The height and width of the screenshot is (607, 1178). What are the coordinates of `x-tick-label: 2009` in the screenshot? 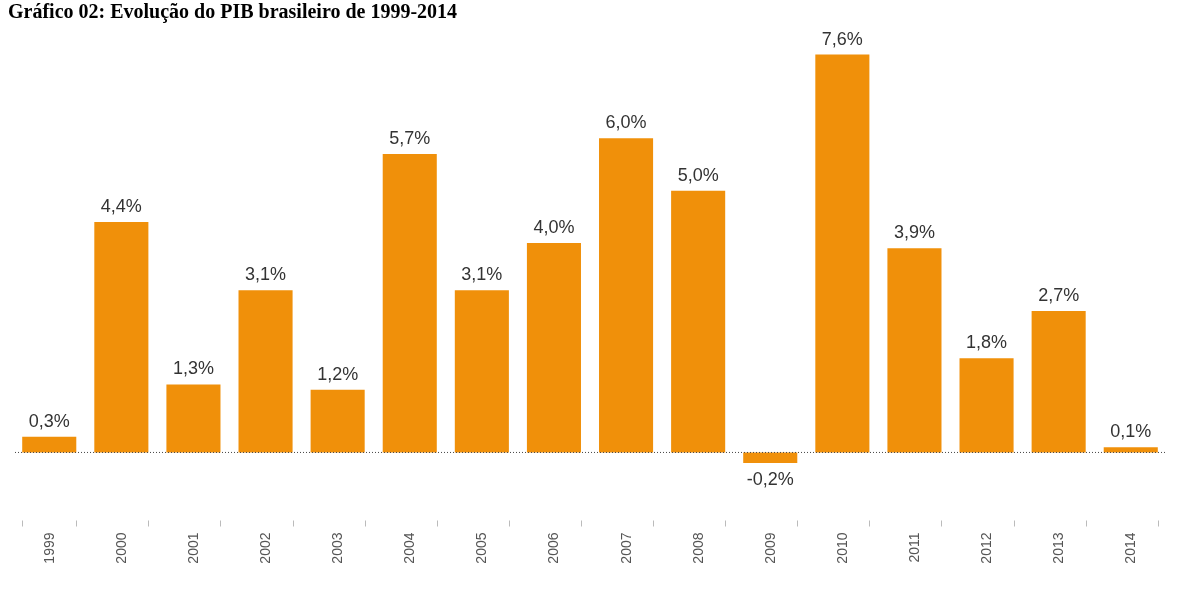 It's located at (769, 548).